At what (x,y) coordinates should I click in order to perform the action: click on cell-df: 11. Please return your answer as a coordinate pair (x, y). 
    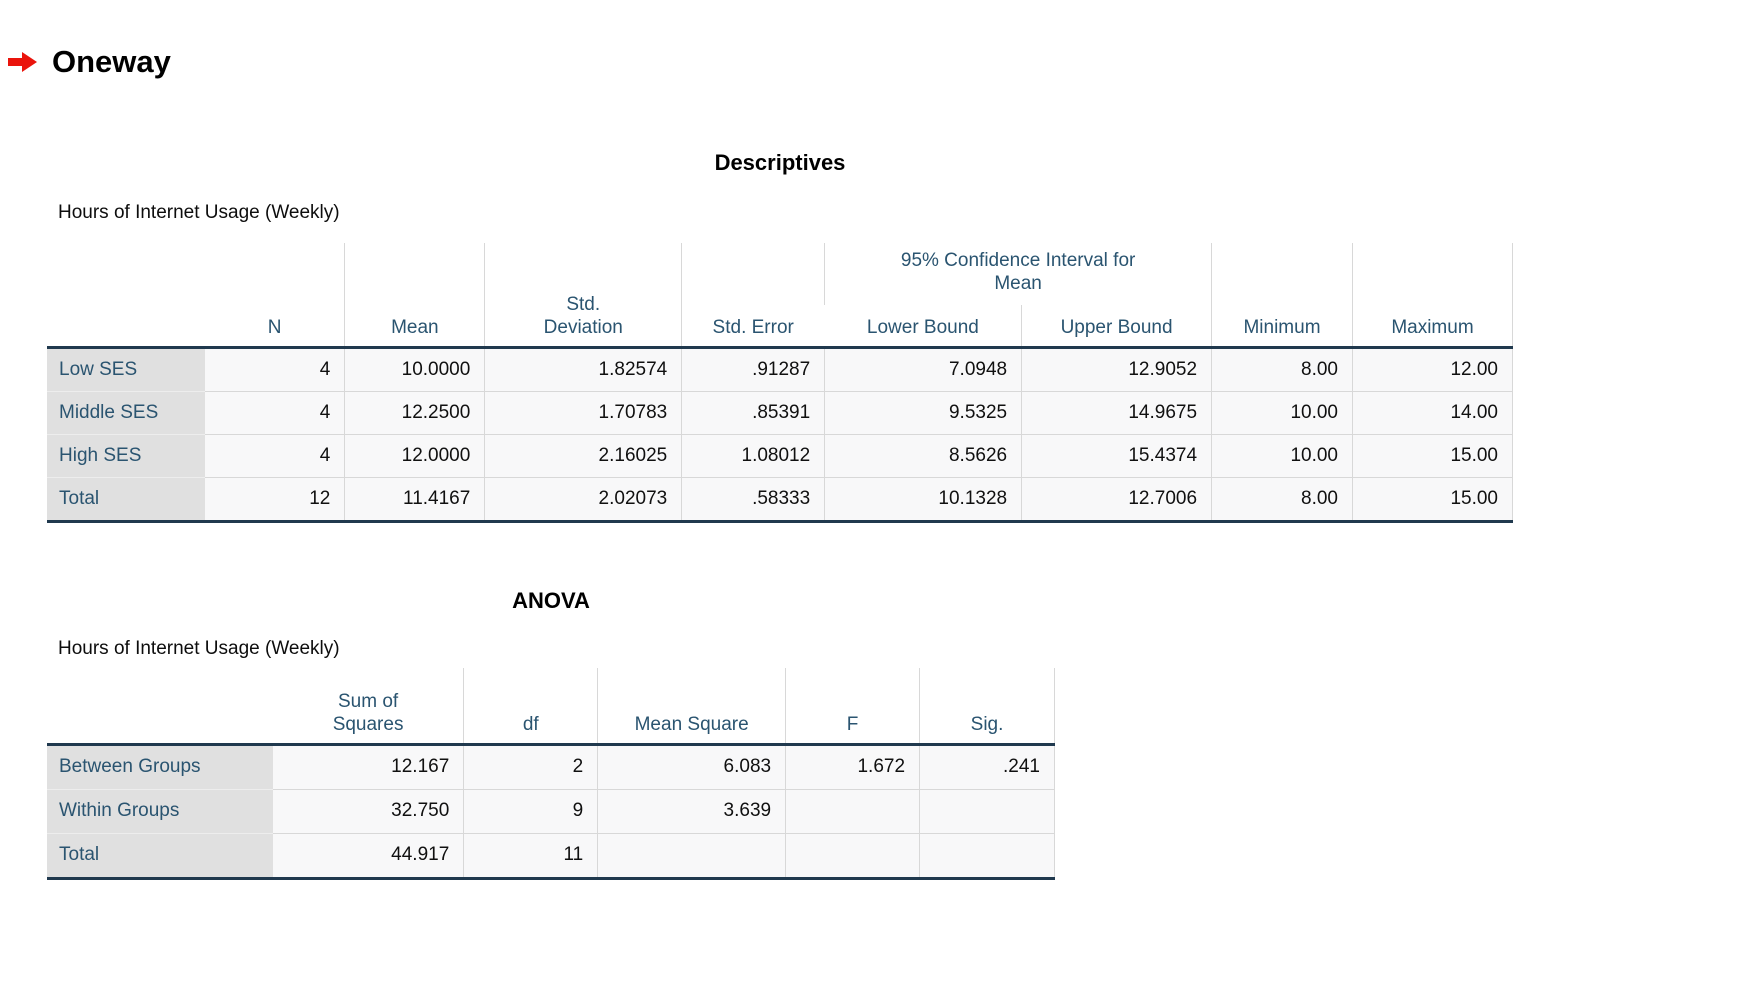
    Looking at the image, I should click on (530, 856).